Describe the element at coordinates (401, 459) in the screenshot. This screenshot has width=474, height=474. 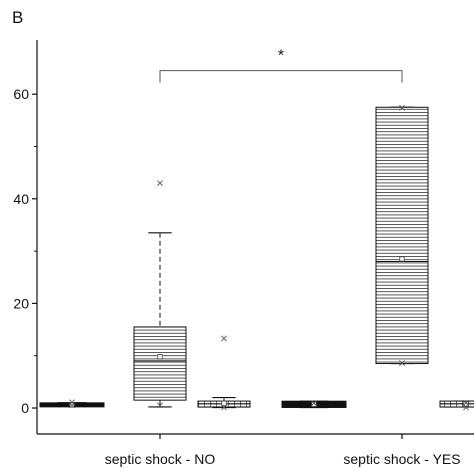
I see `x-tick-label: septic shock - YES` at that location.